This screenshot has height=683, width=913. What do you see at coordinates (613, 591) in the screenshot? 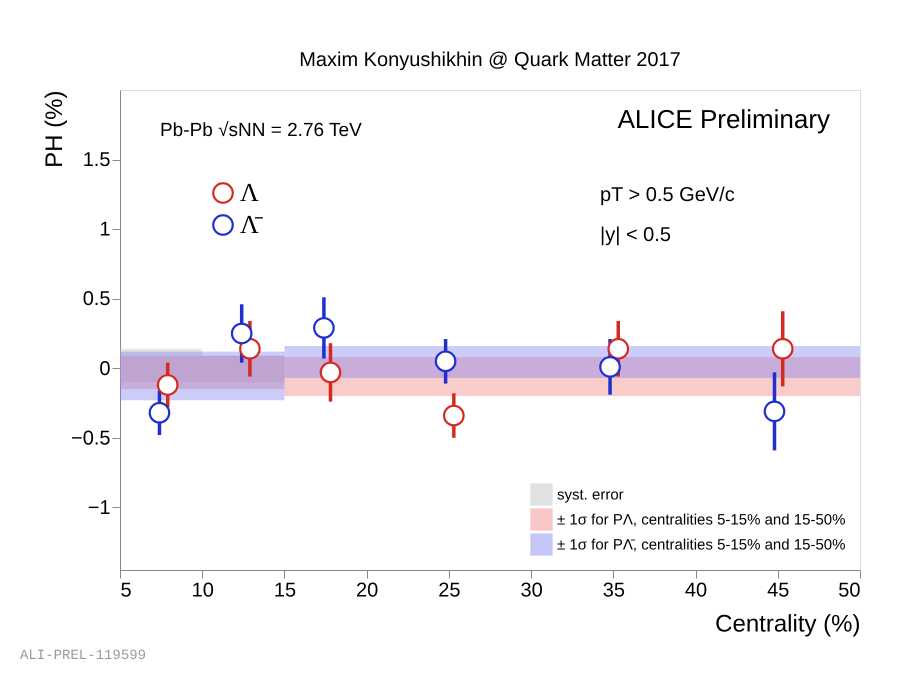
I see `x-tick-label: 35` at bounding box center [613, 591].